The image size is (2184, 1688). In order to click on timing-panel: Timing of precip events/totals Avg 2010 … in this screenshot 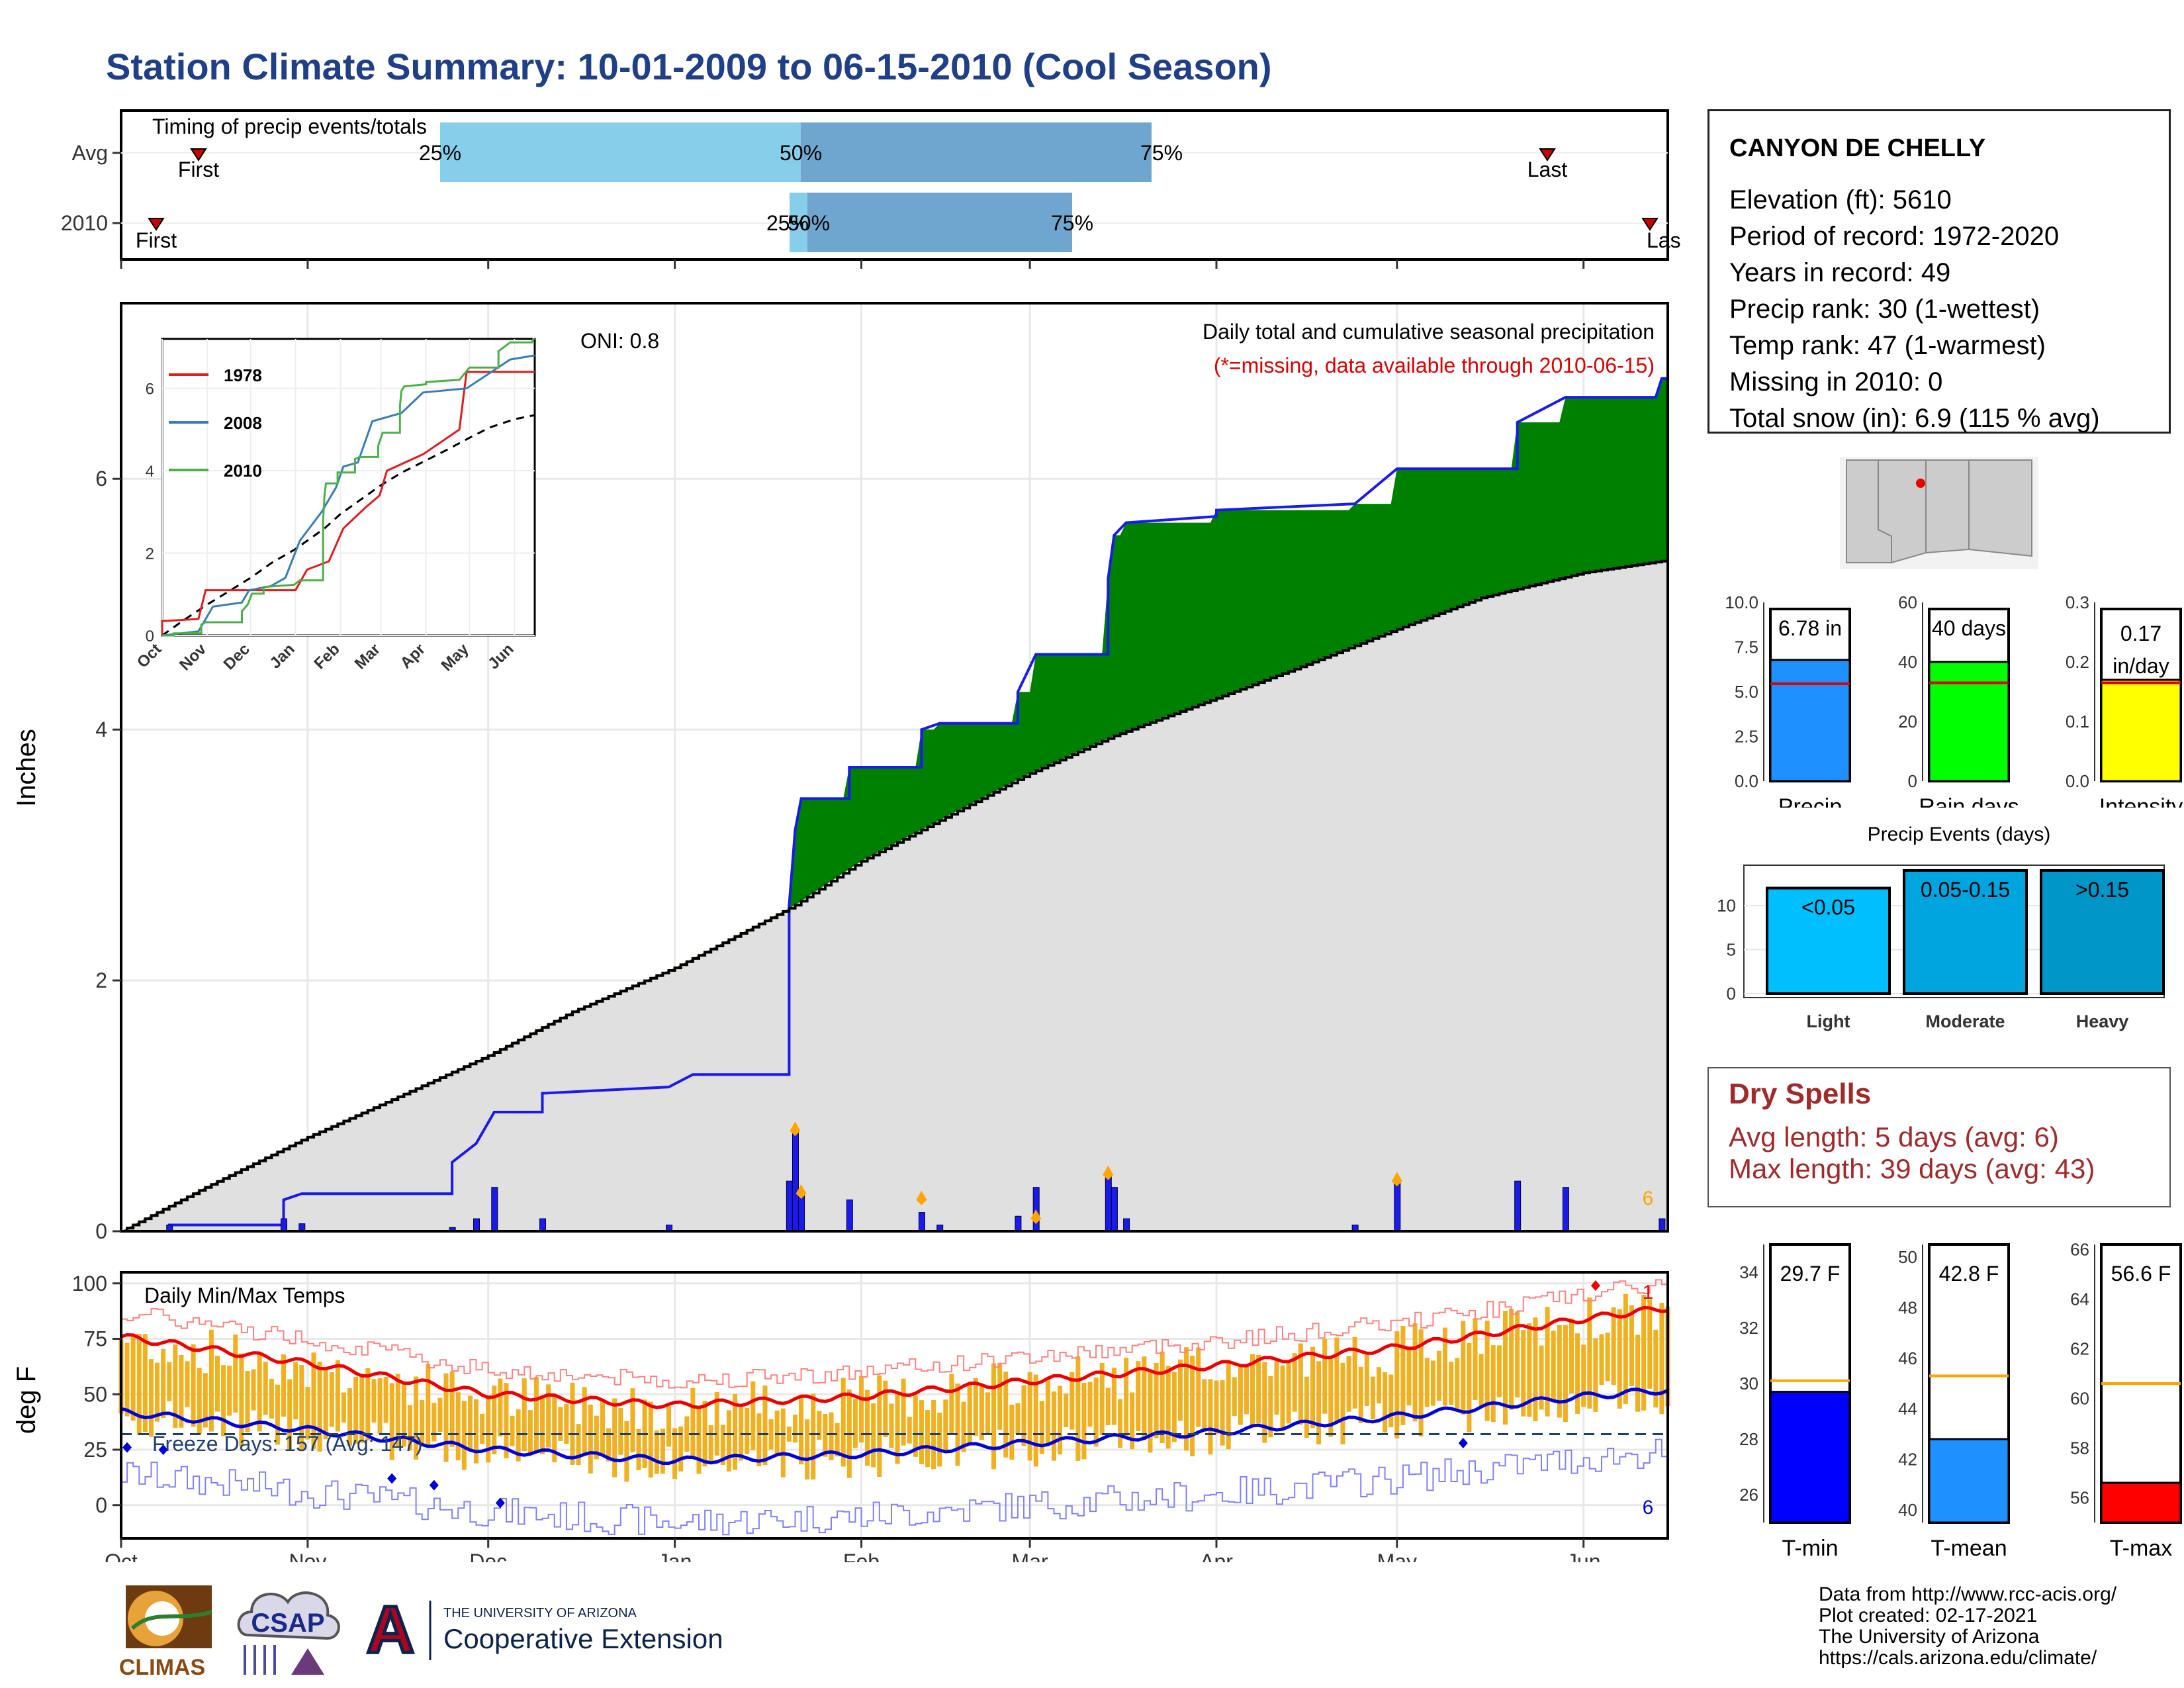, I will do `click(871, 189)`.